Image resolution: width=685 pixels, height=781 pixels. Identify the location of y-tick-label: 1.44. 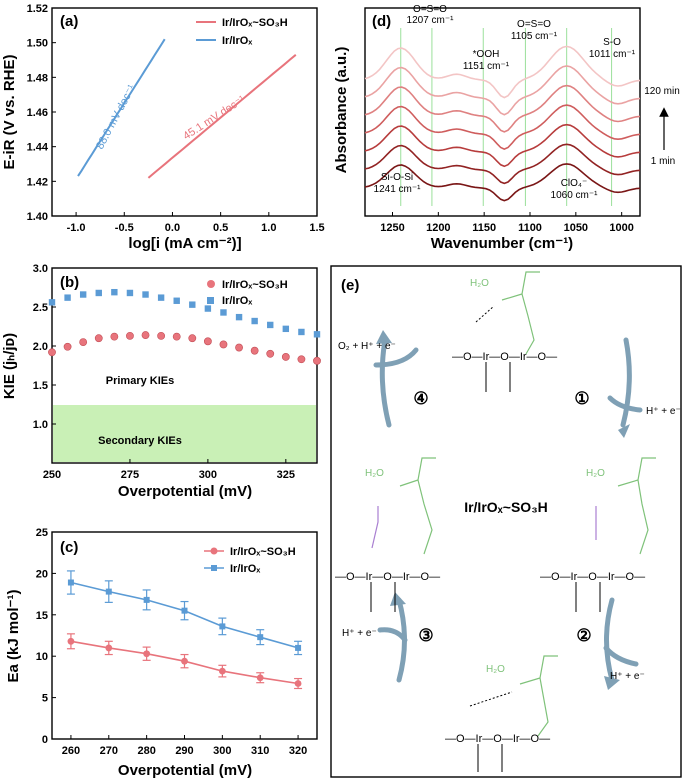
(38, 148).